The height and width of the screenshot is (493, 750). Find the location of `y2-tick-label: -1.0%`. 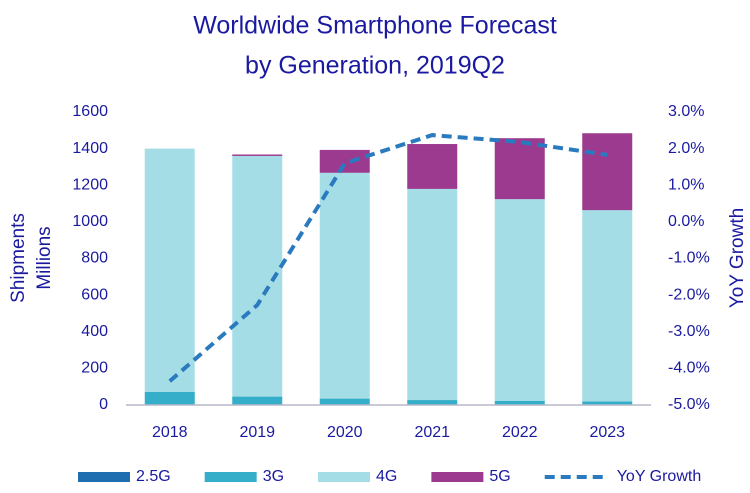

y2-tick-label: -1.0% is located at coordinates (689, 258).